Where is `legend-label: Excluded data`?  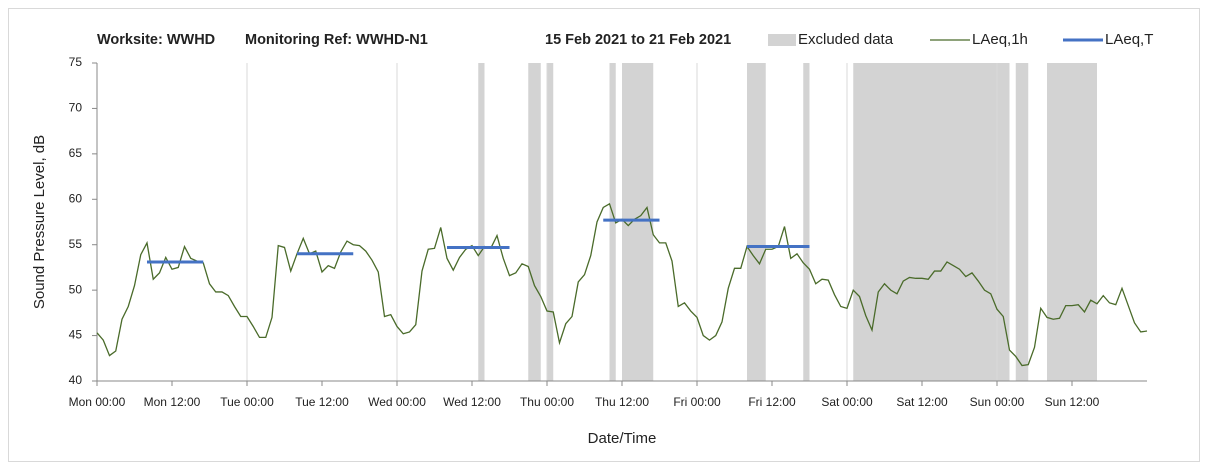
legend-label: Excluded data is located at coordinates (846, 39).